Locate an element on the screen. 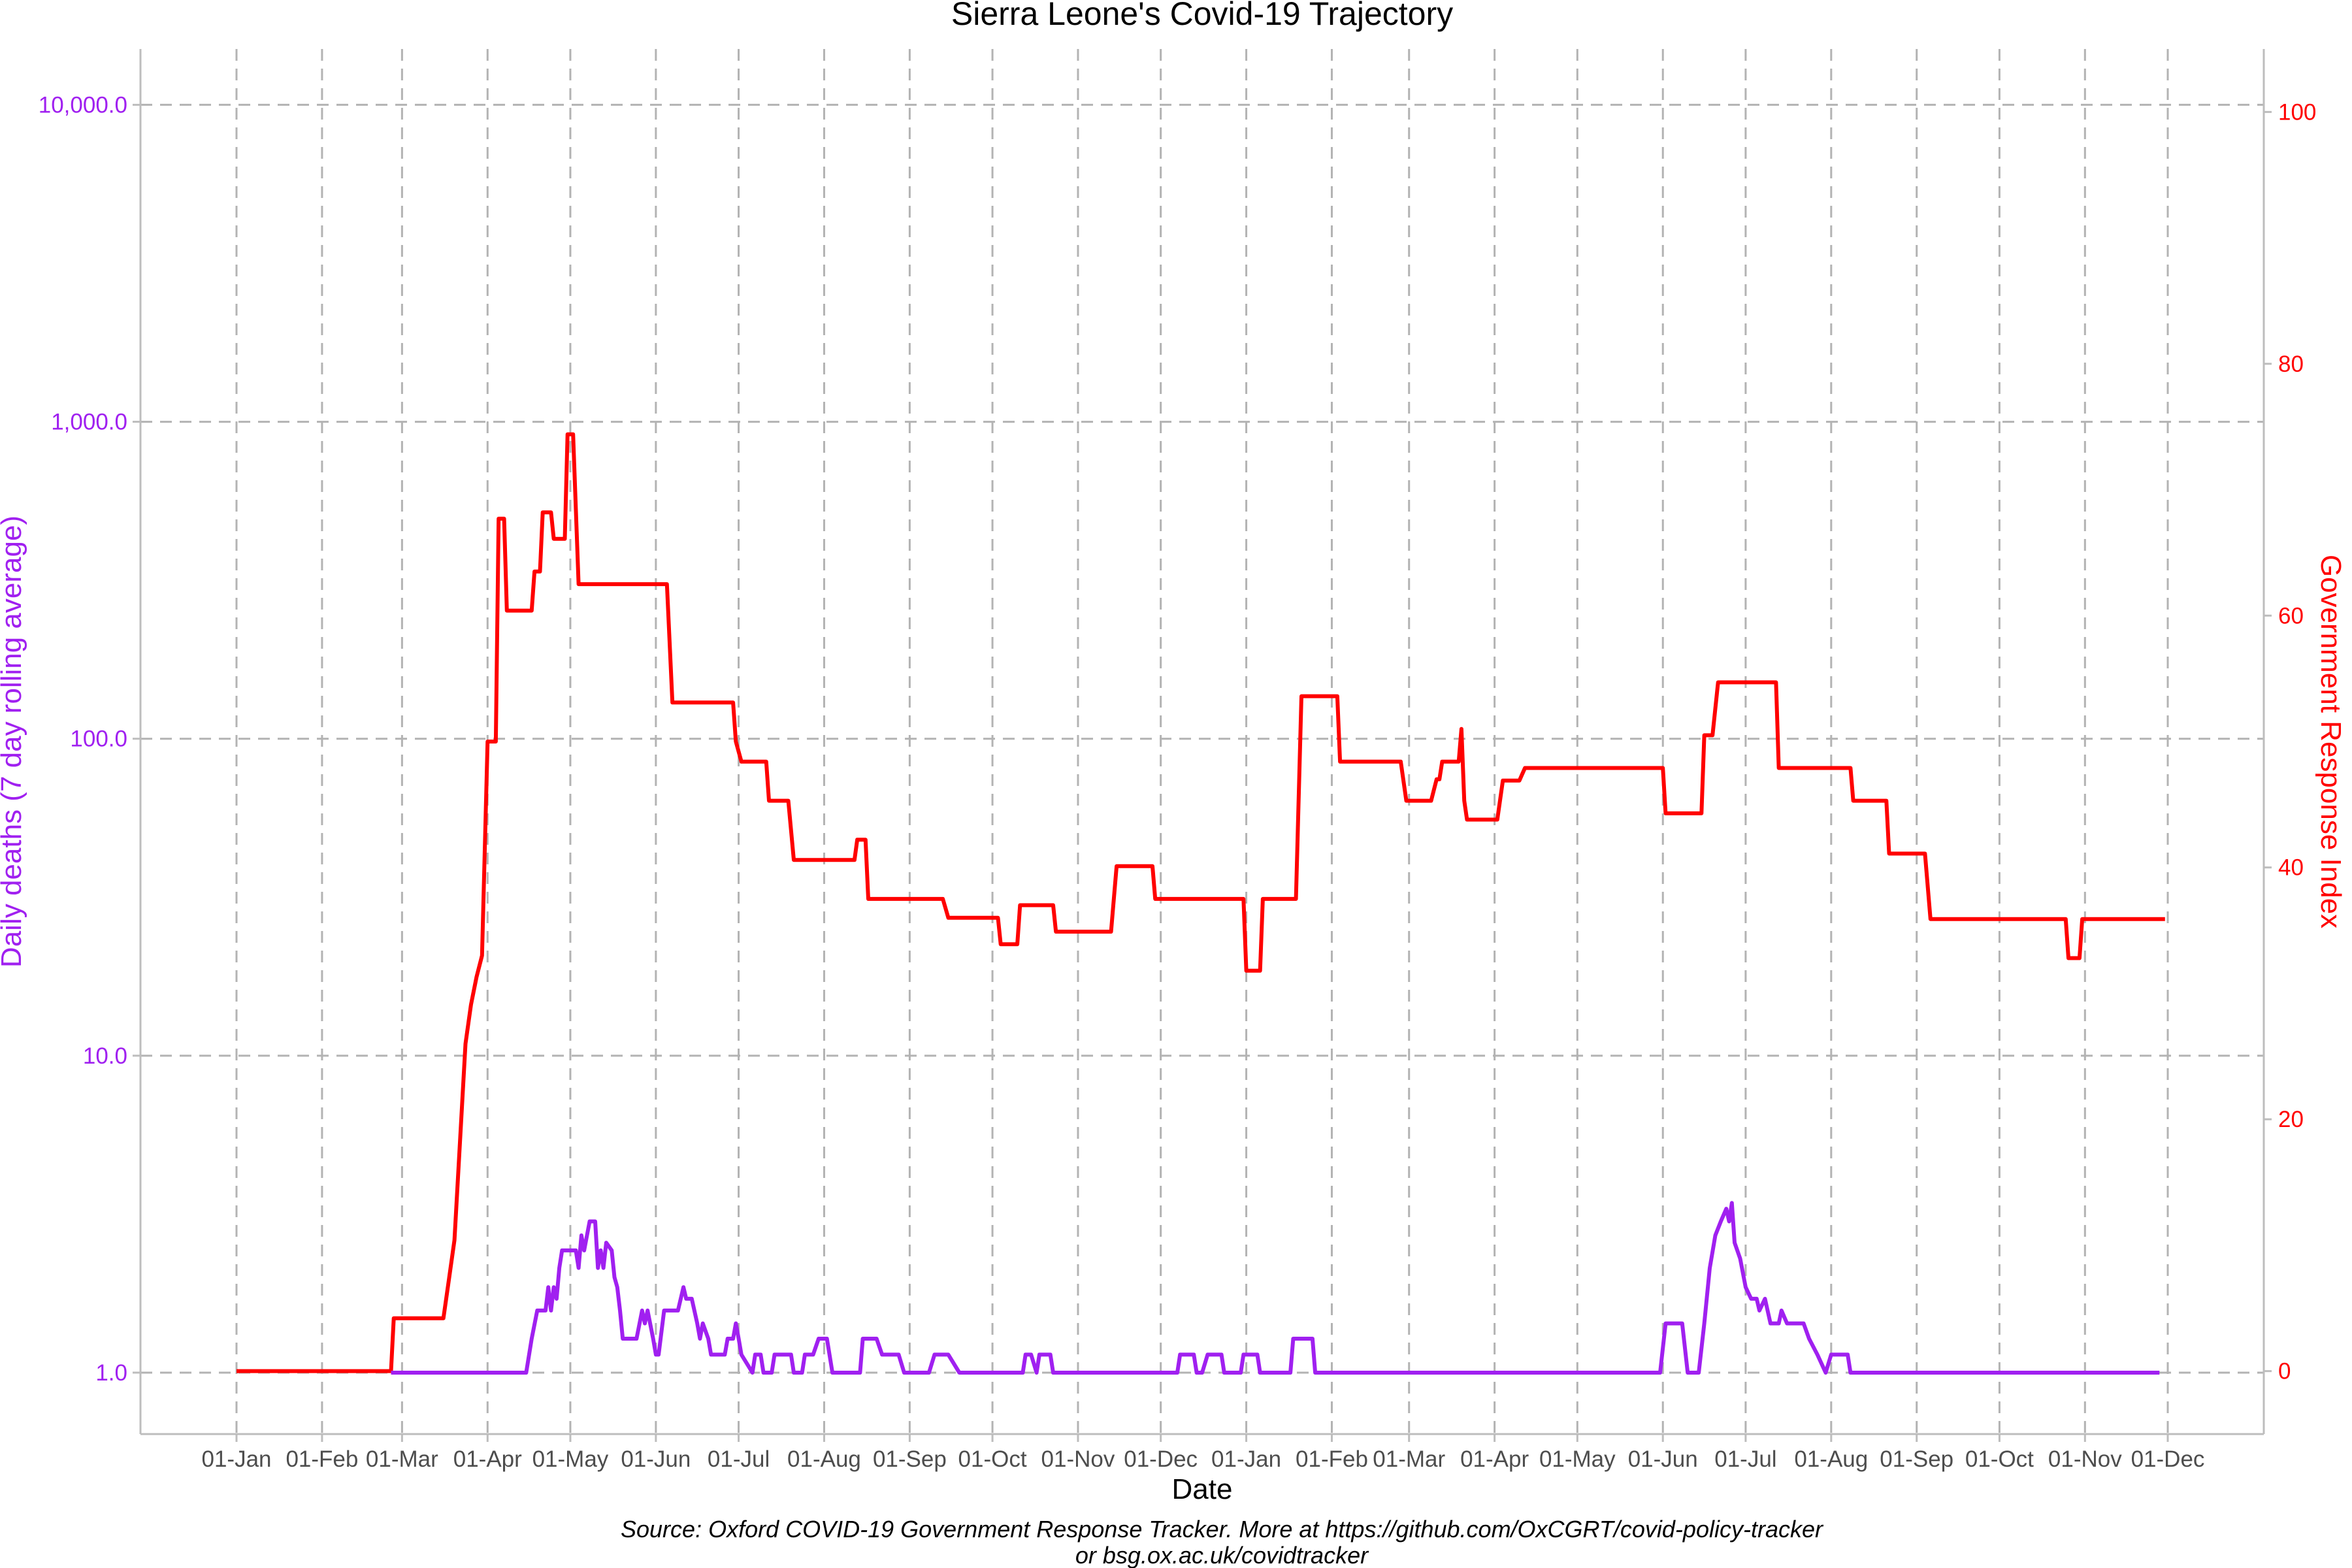 Image resolution: width=2352 pixels, height=1568 pixels. left-y-tick-label: 10.0 is located at coordinates (105, 1056).